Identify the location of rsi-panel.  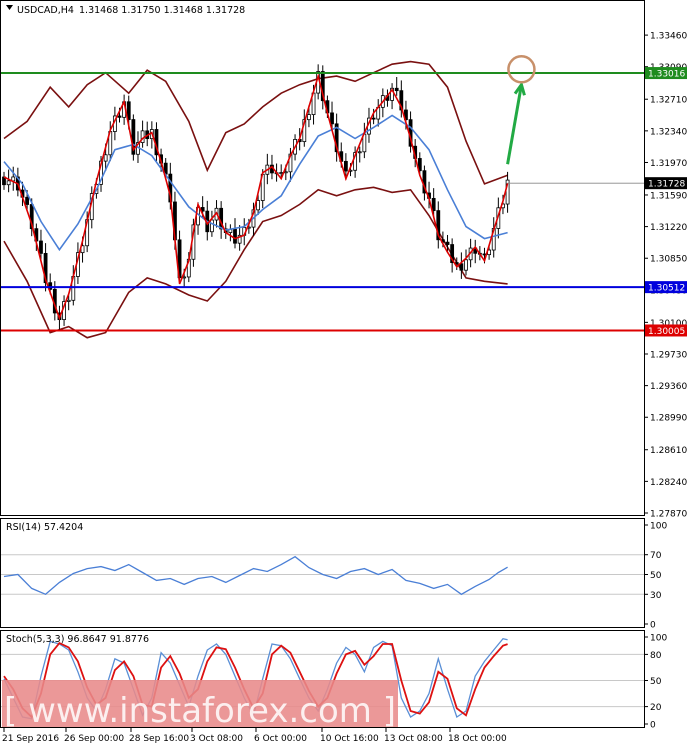
(322, 573).